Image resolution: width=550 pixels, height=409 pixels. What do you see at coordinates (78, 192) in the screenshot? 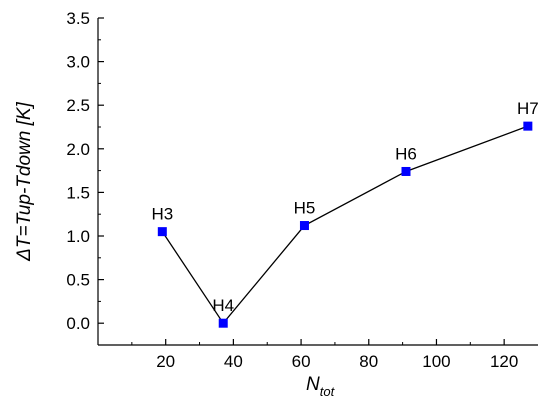
I see `y-tick-label: 1.5` at bounding box center [78, 192].